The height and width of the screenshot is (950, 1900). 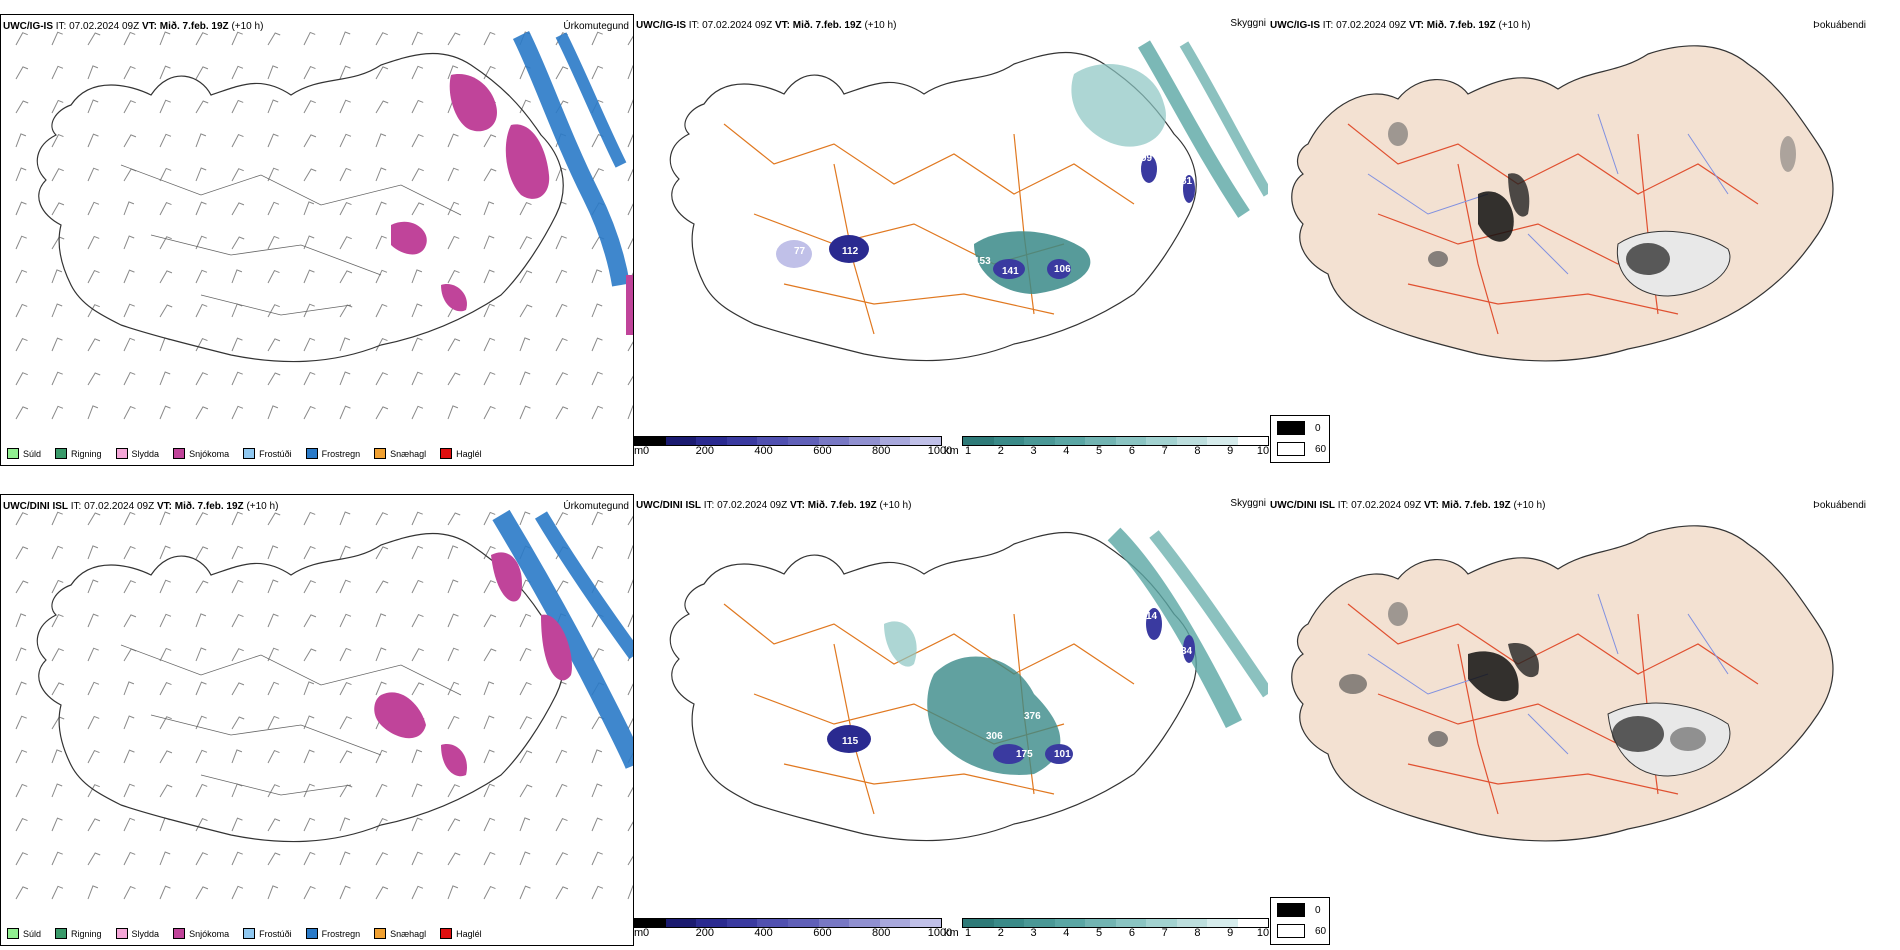 I want to click on elev-label: 166, so click(x=1052, y=696).